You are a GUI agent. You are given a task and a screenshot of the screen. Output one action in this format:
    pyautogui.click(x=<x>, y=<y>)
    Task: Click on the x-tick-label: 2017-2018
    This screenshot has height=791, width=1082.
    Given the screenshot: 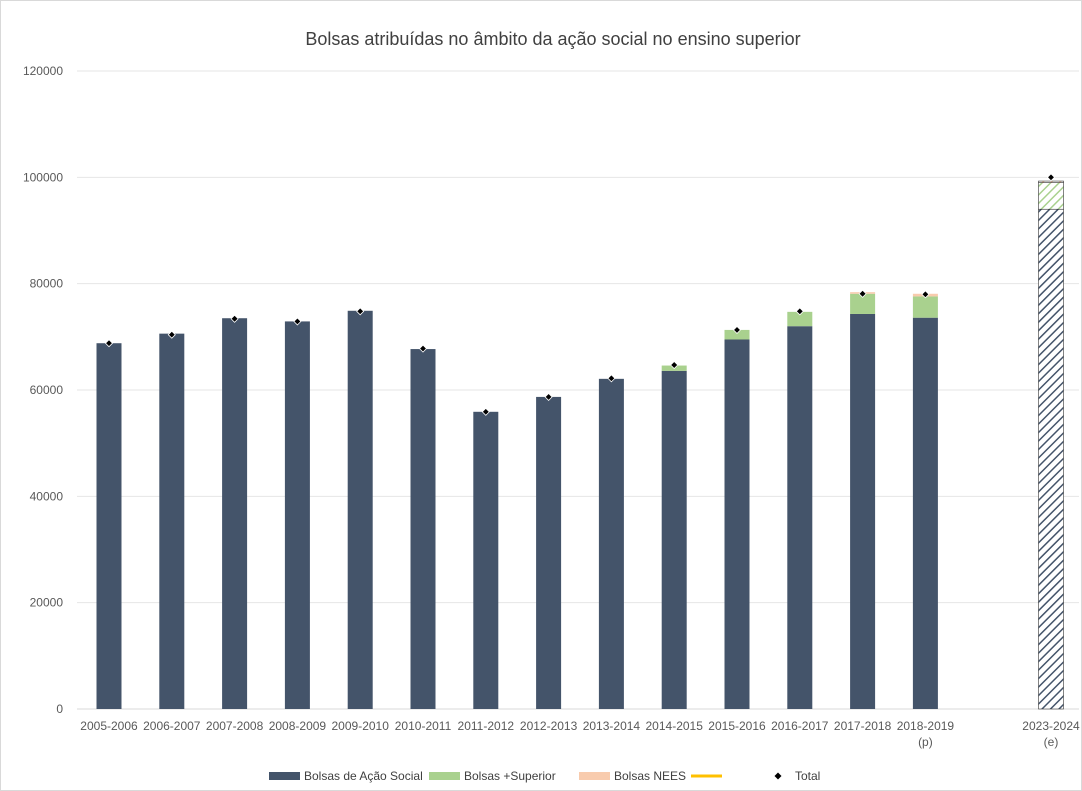 What is the action you would take?
    pyautogui.click(x=863, y=726)
    